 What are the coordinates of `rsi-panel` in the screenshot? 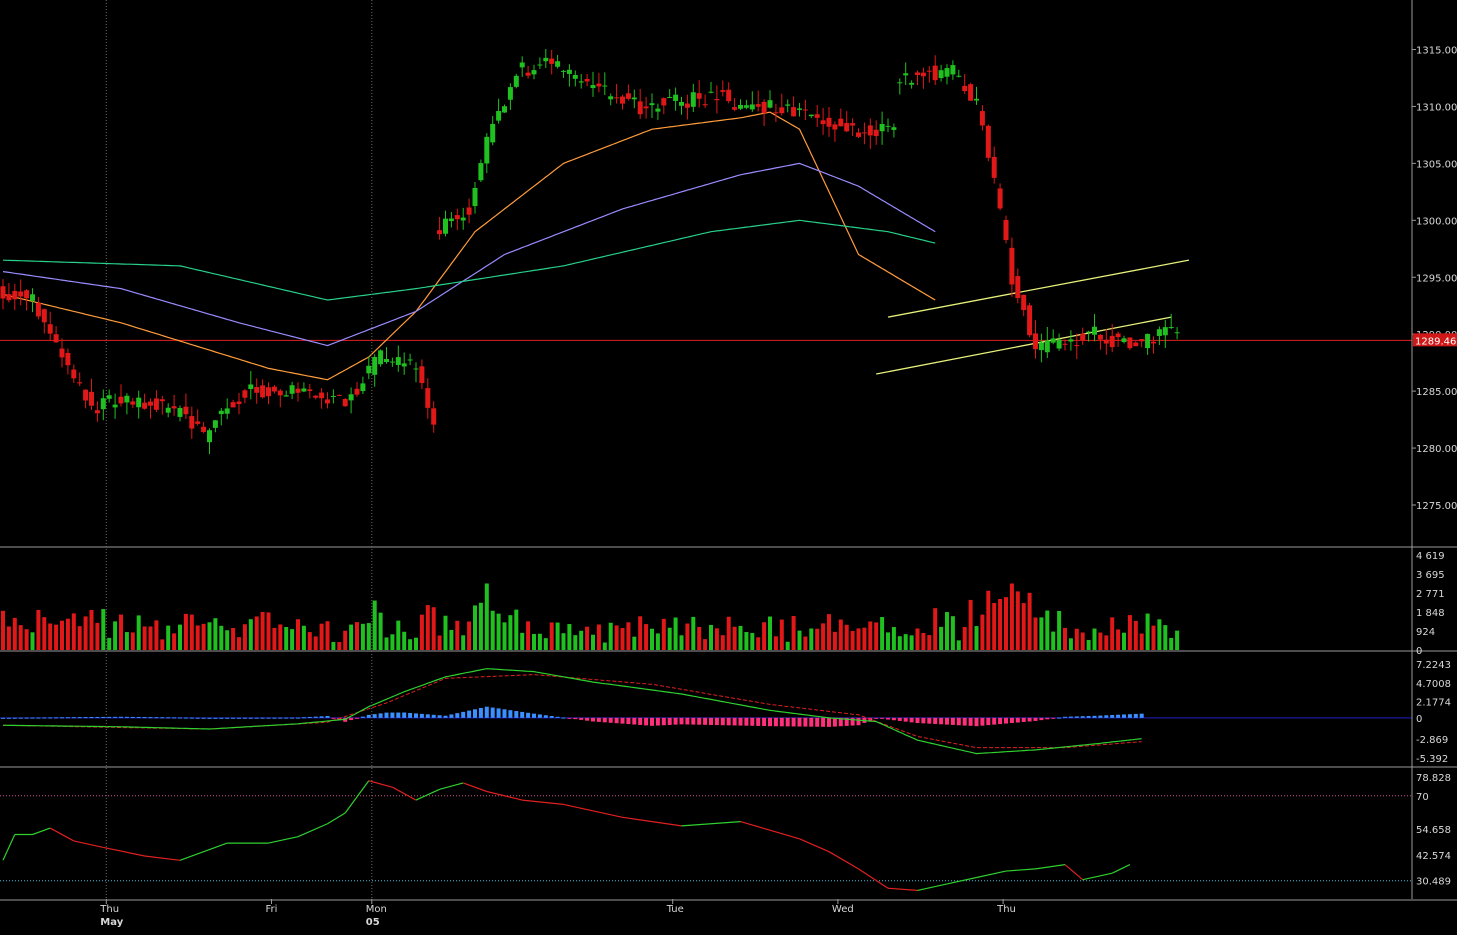 It's located at (706, 835).